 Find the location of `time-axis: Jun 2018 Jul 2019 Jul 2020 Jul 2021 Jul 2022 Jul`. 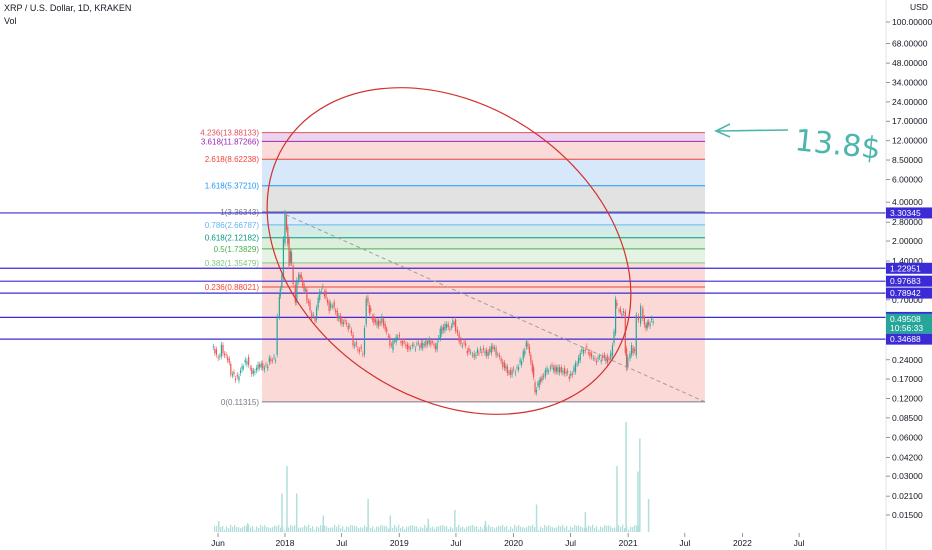

time-axis: Jun 2018 Jul 2019 Jul 2020 Jul 2021 Jul 2022 Jul is located at coordinates (508, 540).